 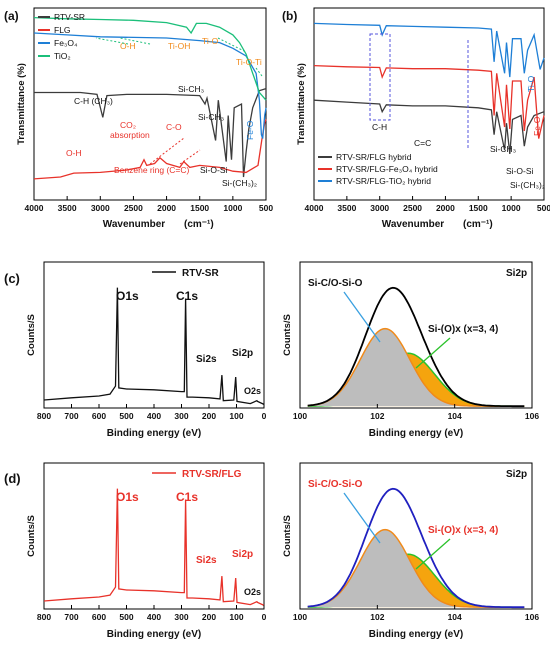 What do you see at coordinates (179, 46) in the screenshot?
I see `peak-annotation: Ti-OH` at bounding box center [179, 46].